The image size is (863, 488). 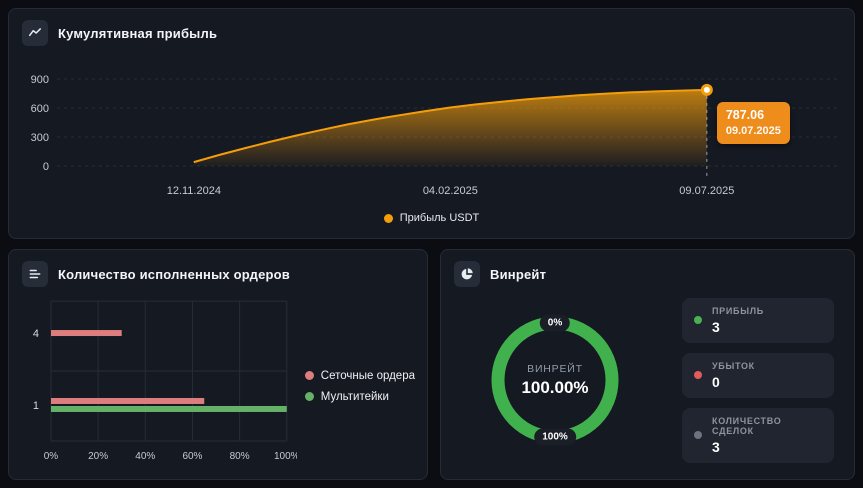 I want to click on legend-label-grid-orders: Сеточные ордера, so click(x=367, y=375).